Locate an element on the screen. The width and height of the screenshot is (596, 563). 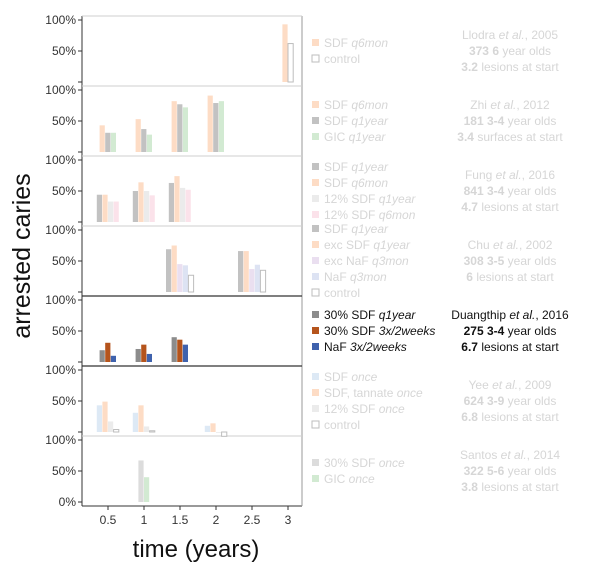
lesions-count: 4.7 is located at coordinates (469, 207).